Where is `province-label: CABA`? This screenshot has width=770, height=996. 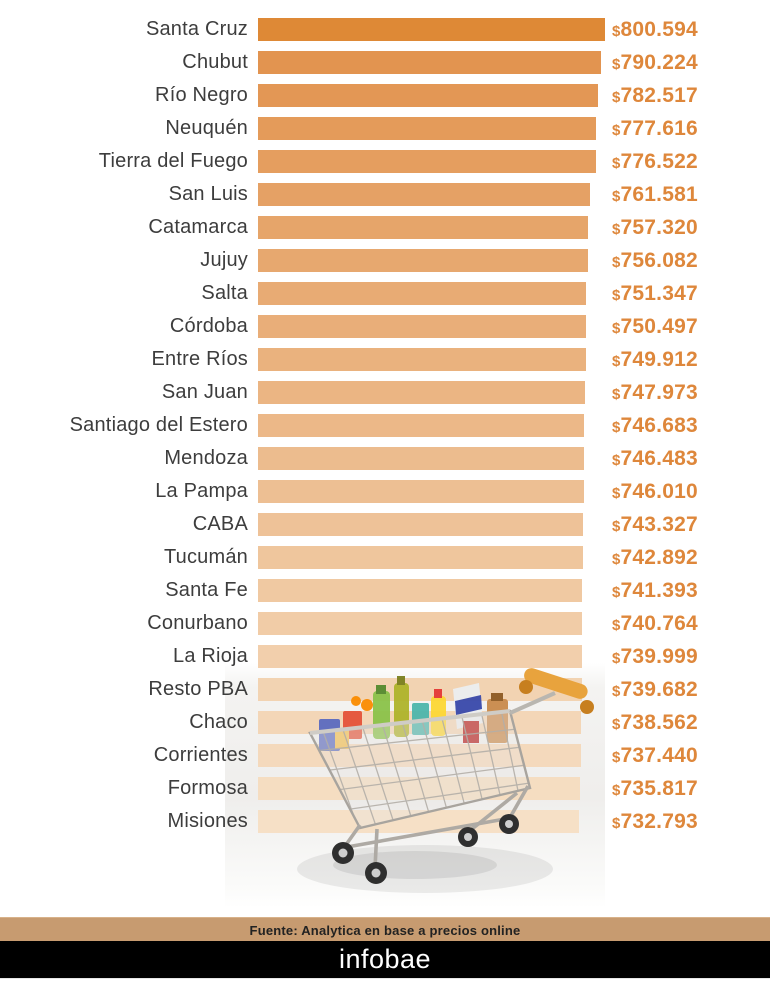 province-label: CABA is located at coordinates (220, 524).